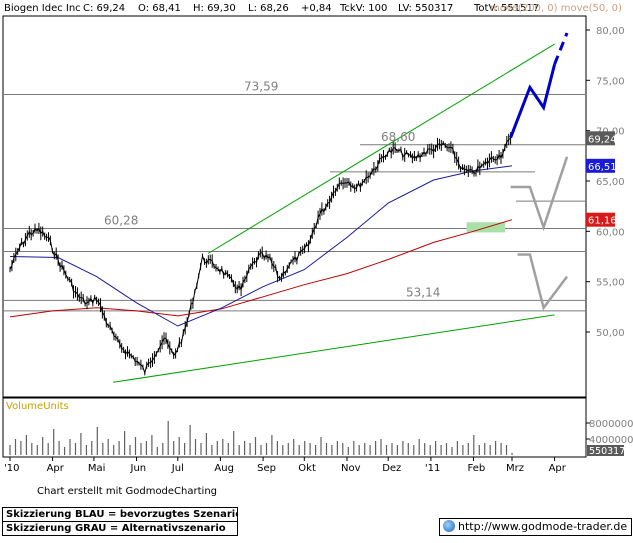 This screenshot has width=633, height=543. Describe the element at coordinates (610, 333) in the screenshot. I see `price-tick-label: 50,00` at that location.